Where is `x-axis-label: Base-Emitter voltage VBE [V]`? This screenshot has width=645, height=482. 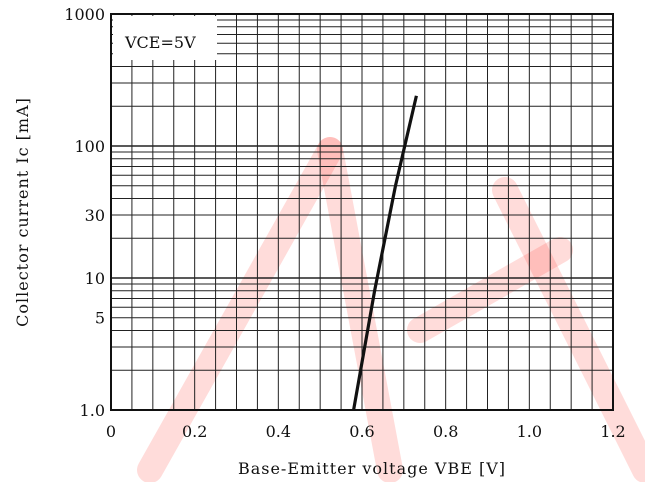 x-axis-label: Base-Emitter voltage VBE [V] is located at coordinates (372, 468).